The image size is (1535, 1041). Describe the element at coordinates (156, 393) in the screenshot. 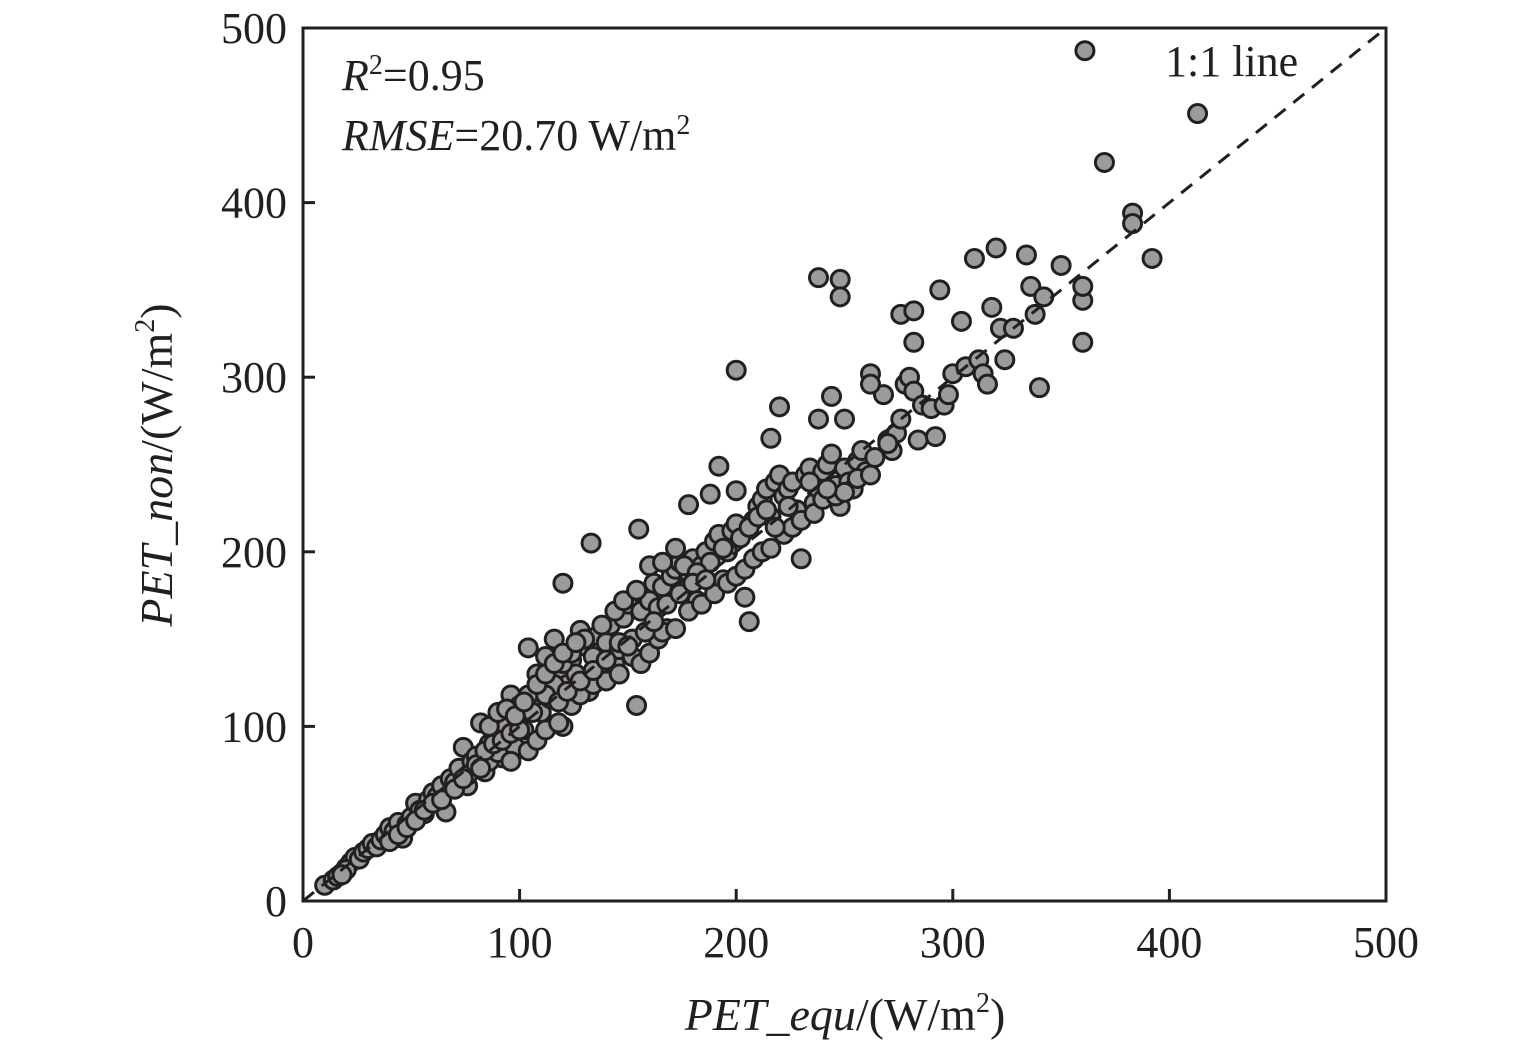

I see `y-axis-unit: /(W/m` at that location.